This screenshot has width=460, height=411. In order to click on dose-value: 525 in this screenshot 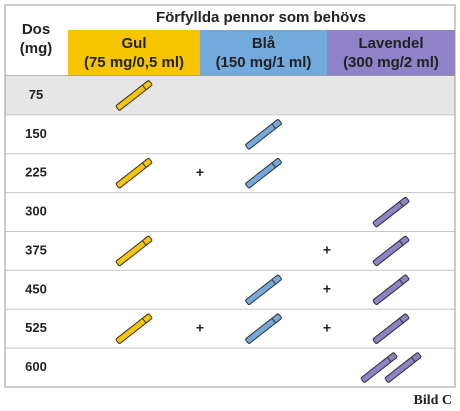, I will do `click(36, 327)`.